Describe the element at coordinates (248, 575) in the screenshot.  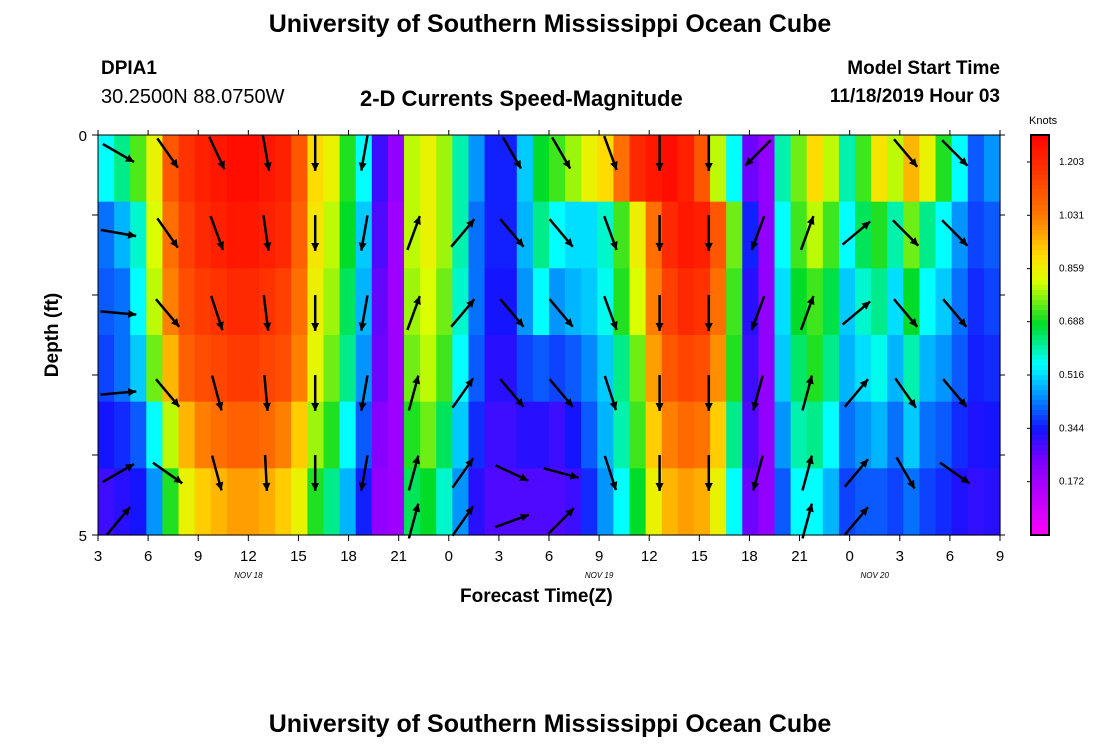
I see `date-label: NOV 18` at that location.